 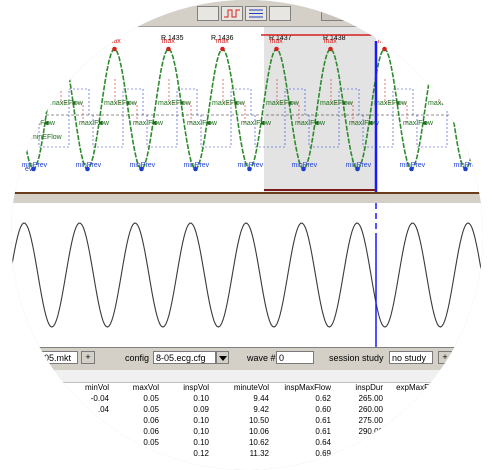 What do you see at coordinates (29, 169) in the screenshot?
I see `edge-label: ev` at bounding box center [29, 169].